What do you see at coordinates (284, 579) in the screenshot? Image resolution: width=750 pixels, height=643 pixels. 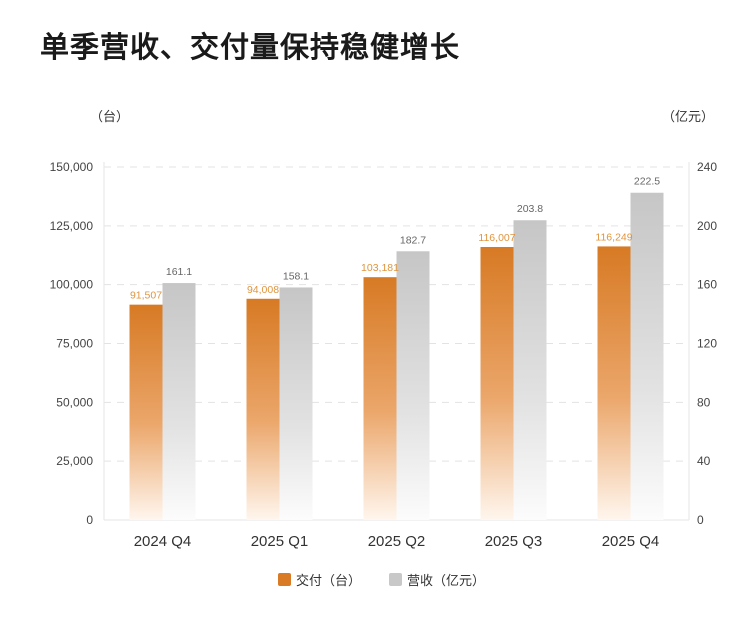 I see `legend-swatch-deliveries` at bounding box center [284, 579].